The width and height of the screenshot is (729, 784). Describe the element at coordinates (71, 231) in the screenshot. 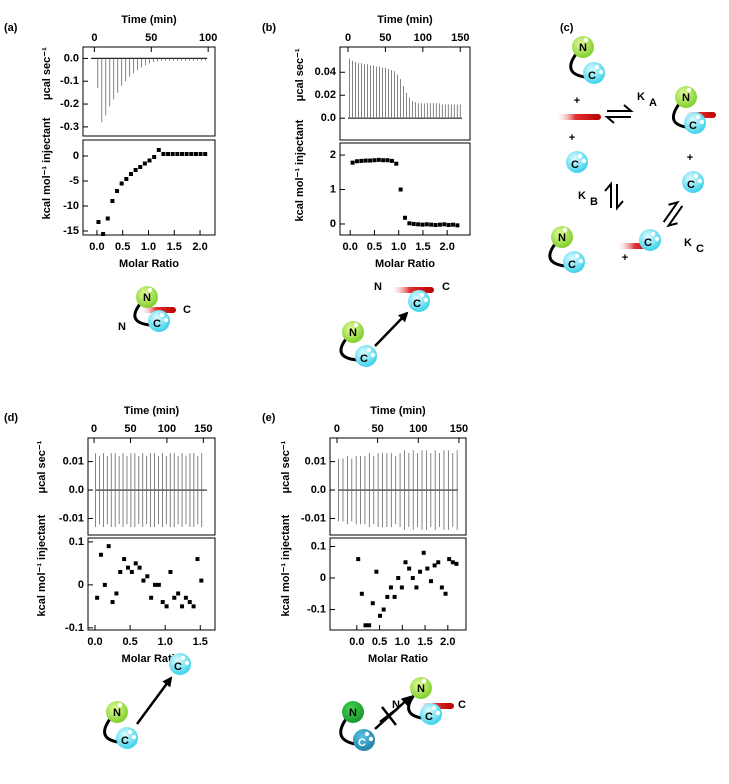

I see `y-tick-label: -15` at that location.